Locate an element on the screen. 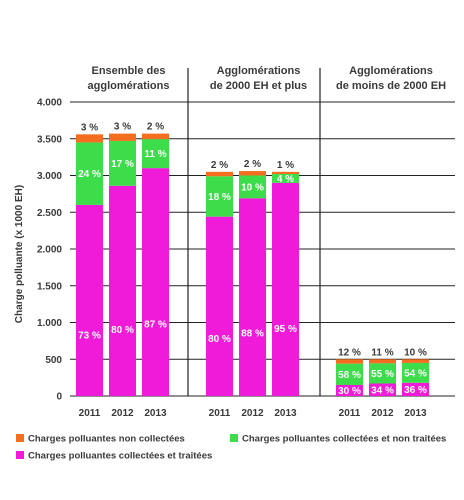 The height and width of the screenshot is (500, 464). data-label: 73 % is located at coordinates (89, 336).